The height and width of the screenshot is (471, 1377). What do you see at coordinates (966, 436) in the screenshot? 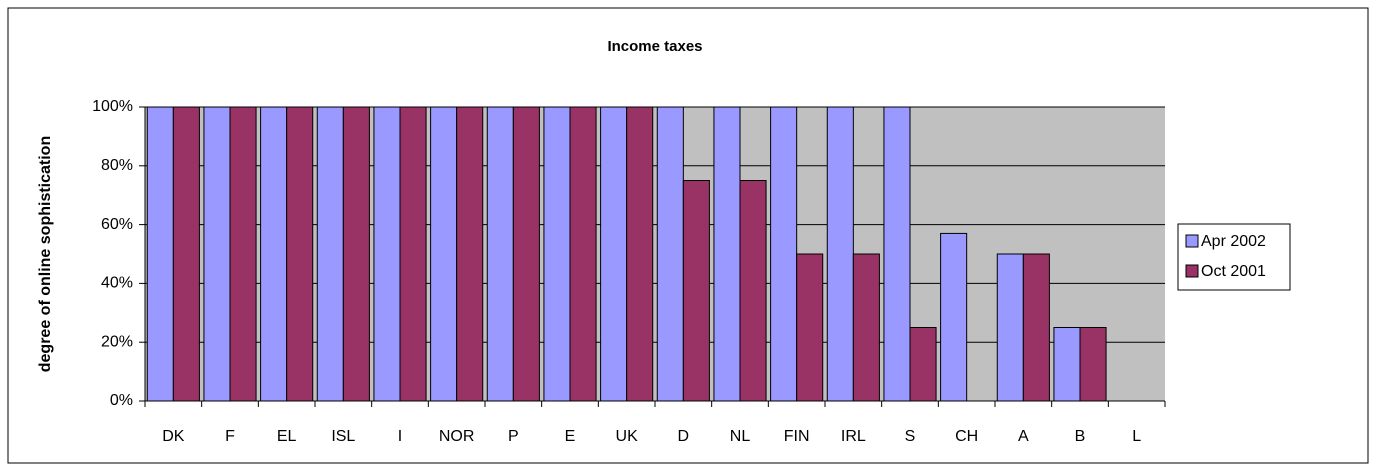
I see `x-tick-label: CH` at bounding box center [966, 436].